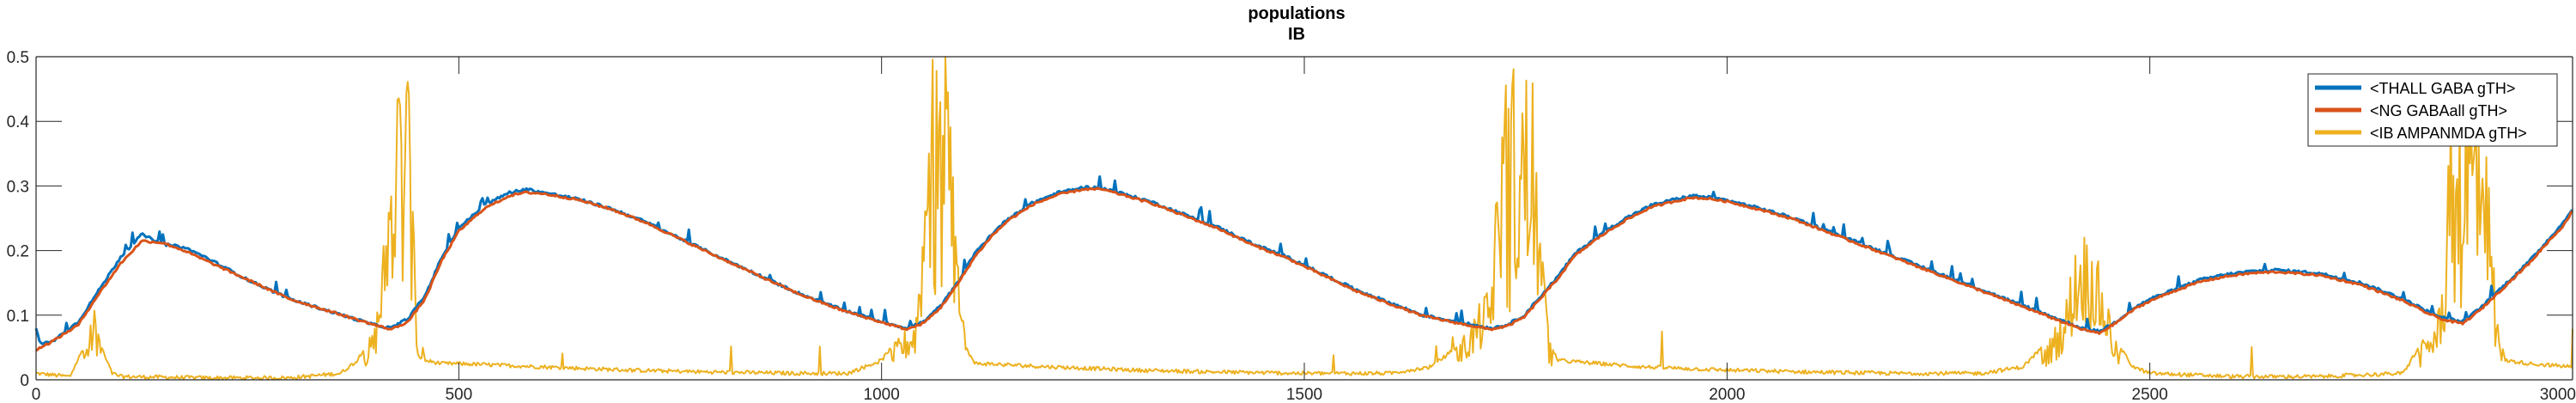 Image resolution: width=2576 pixels, height=403 pixels. Describe the element at coordinates (1297, 34) in the screenshot. I see `chart-subtitle: IB` at that location.